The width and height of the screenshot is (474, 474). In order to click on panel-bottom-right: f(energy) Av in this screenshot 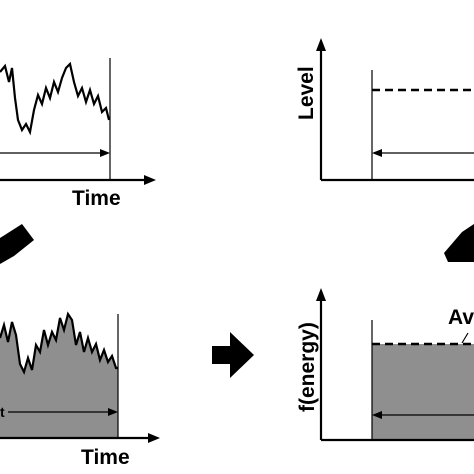, I will do `click(385, 365)`.